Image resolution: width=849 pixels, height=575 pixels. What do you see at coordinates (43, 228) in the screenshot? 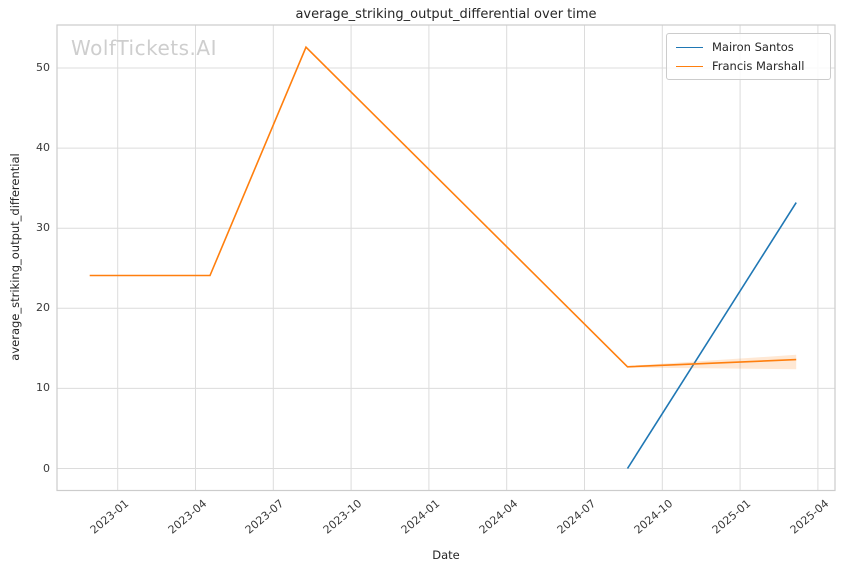
I see `y-tick-label: 30` at bounding box center [43, 228].